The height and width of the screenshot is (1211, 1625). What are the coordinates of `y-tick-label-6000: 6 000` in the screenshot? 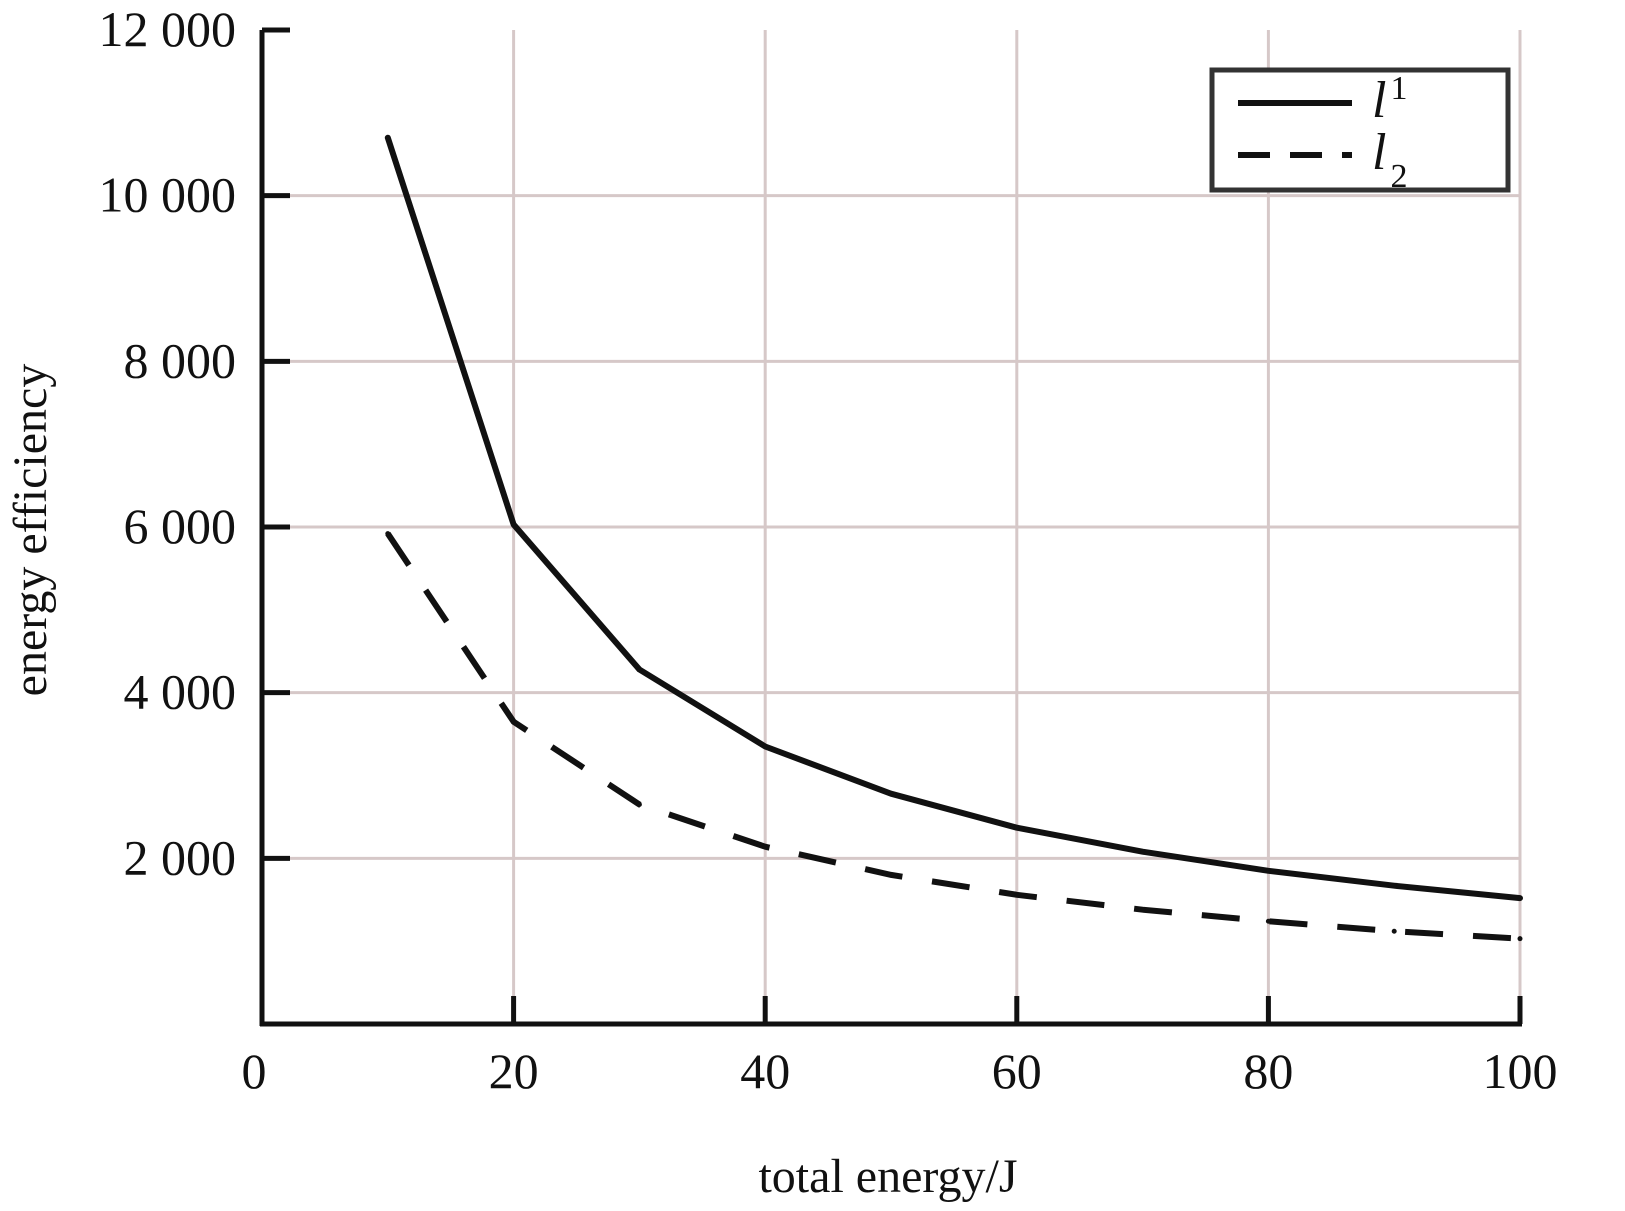 It's located at (180, 526).